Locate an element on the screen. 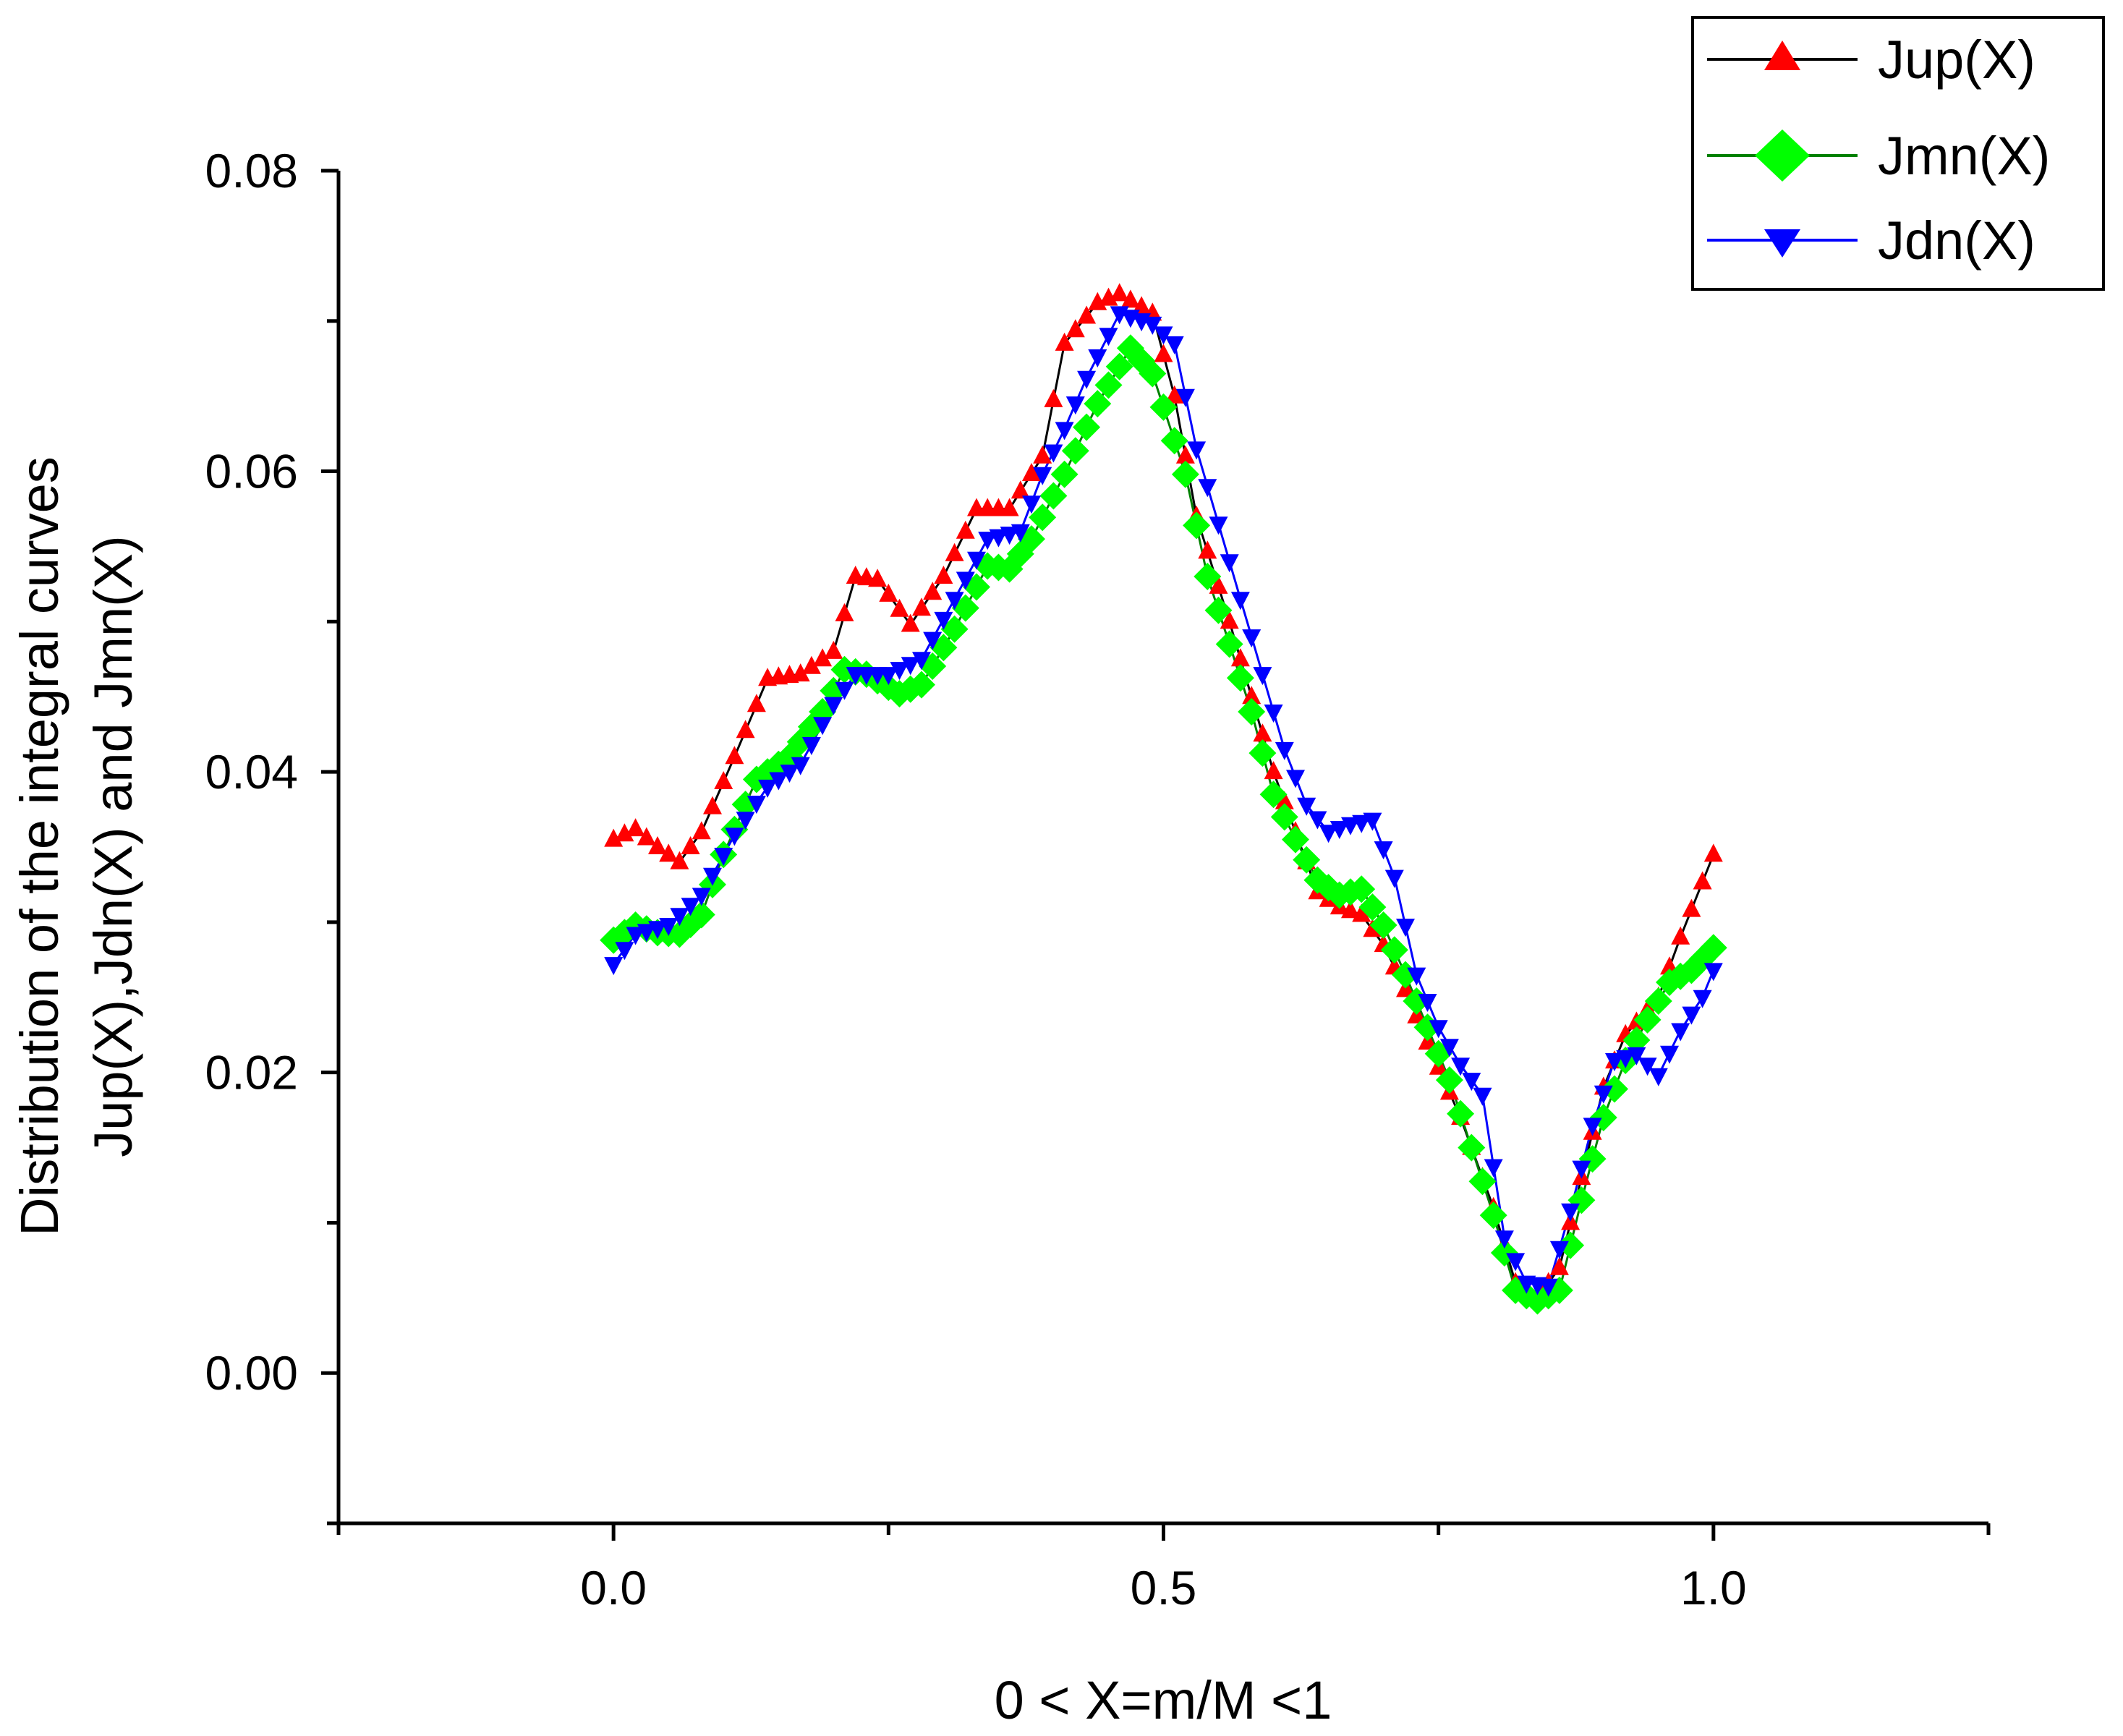 The width and height of the screenshot is (2123, 1736). legend: Jup(X) Jmn(X) Jdn(X) is located at coordinates (1898, 153).